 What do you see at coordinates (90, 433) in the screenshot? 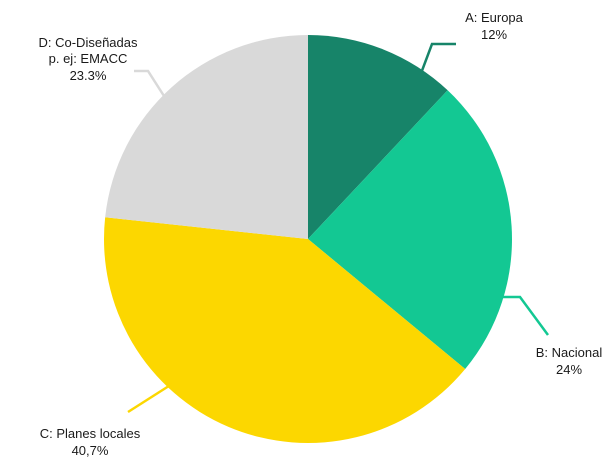
I see `slice-label-c: C: Planes locales` at bounding box center [90, 433].